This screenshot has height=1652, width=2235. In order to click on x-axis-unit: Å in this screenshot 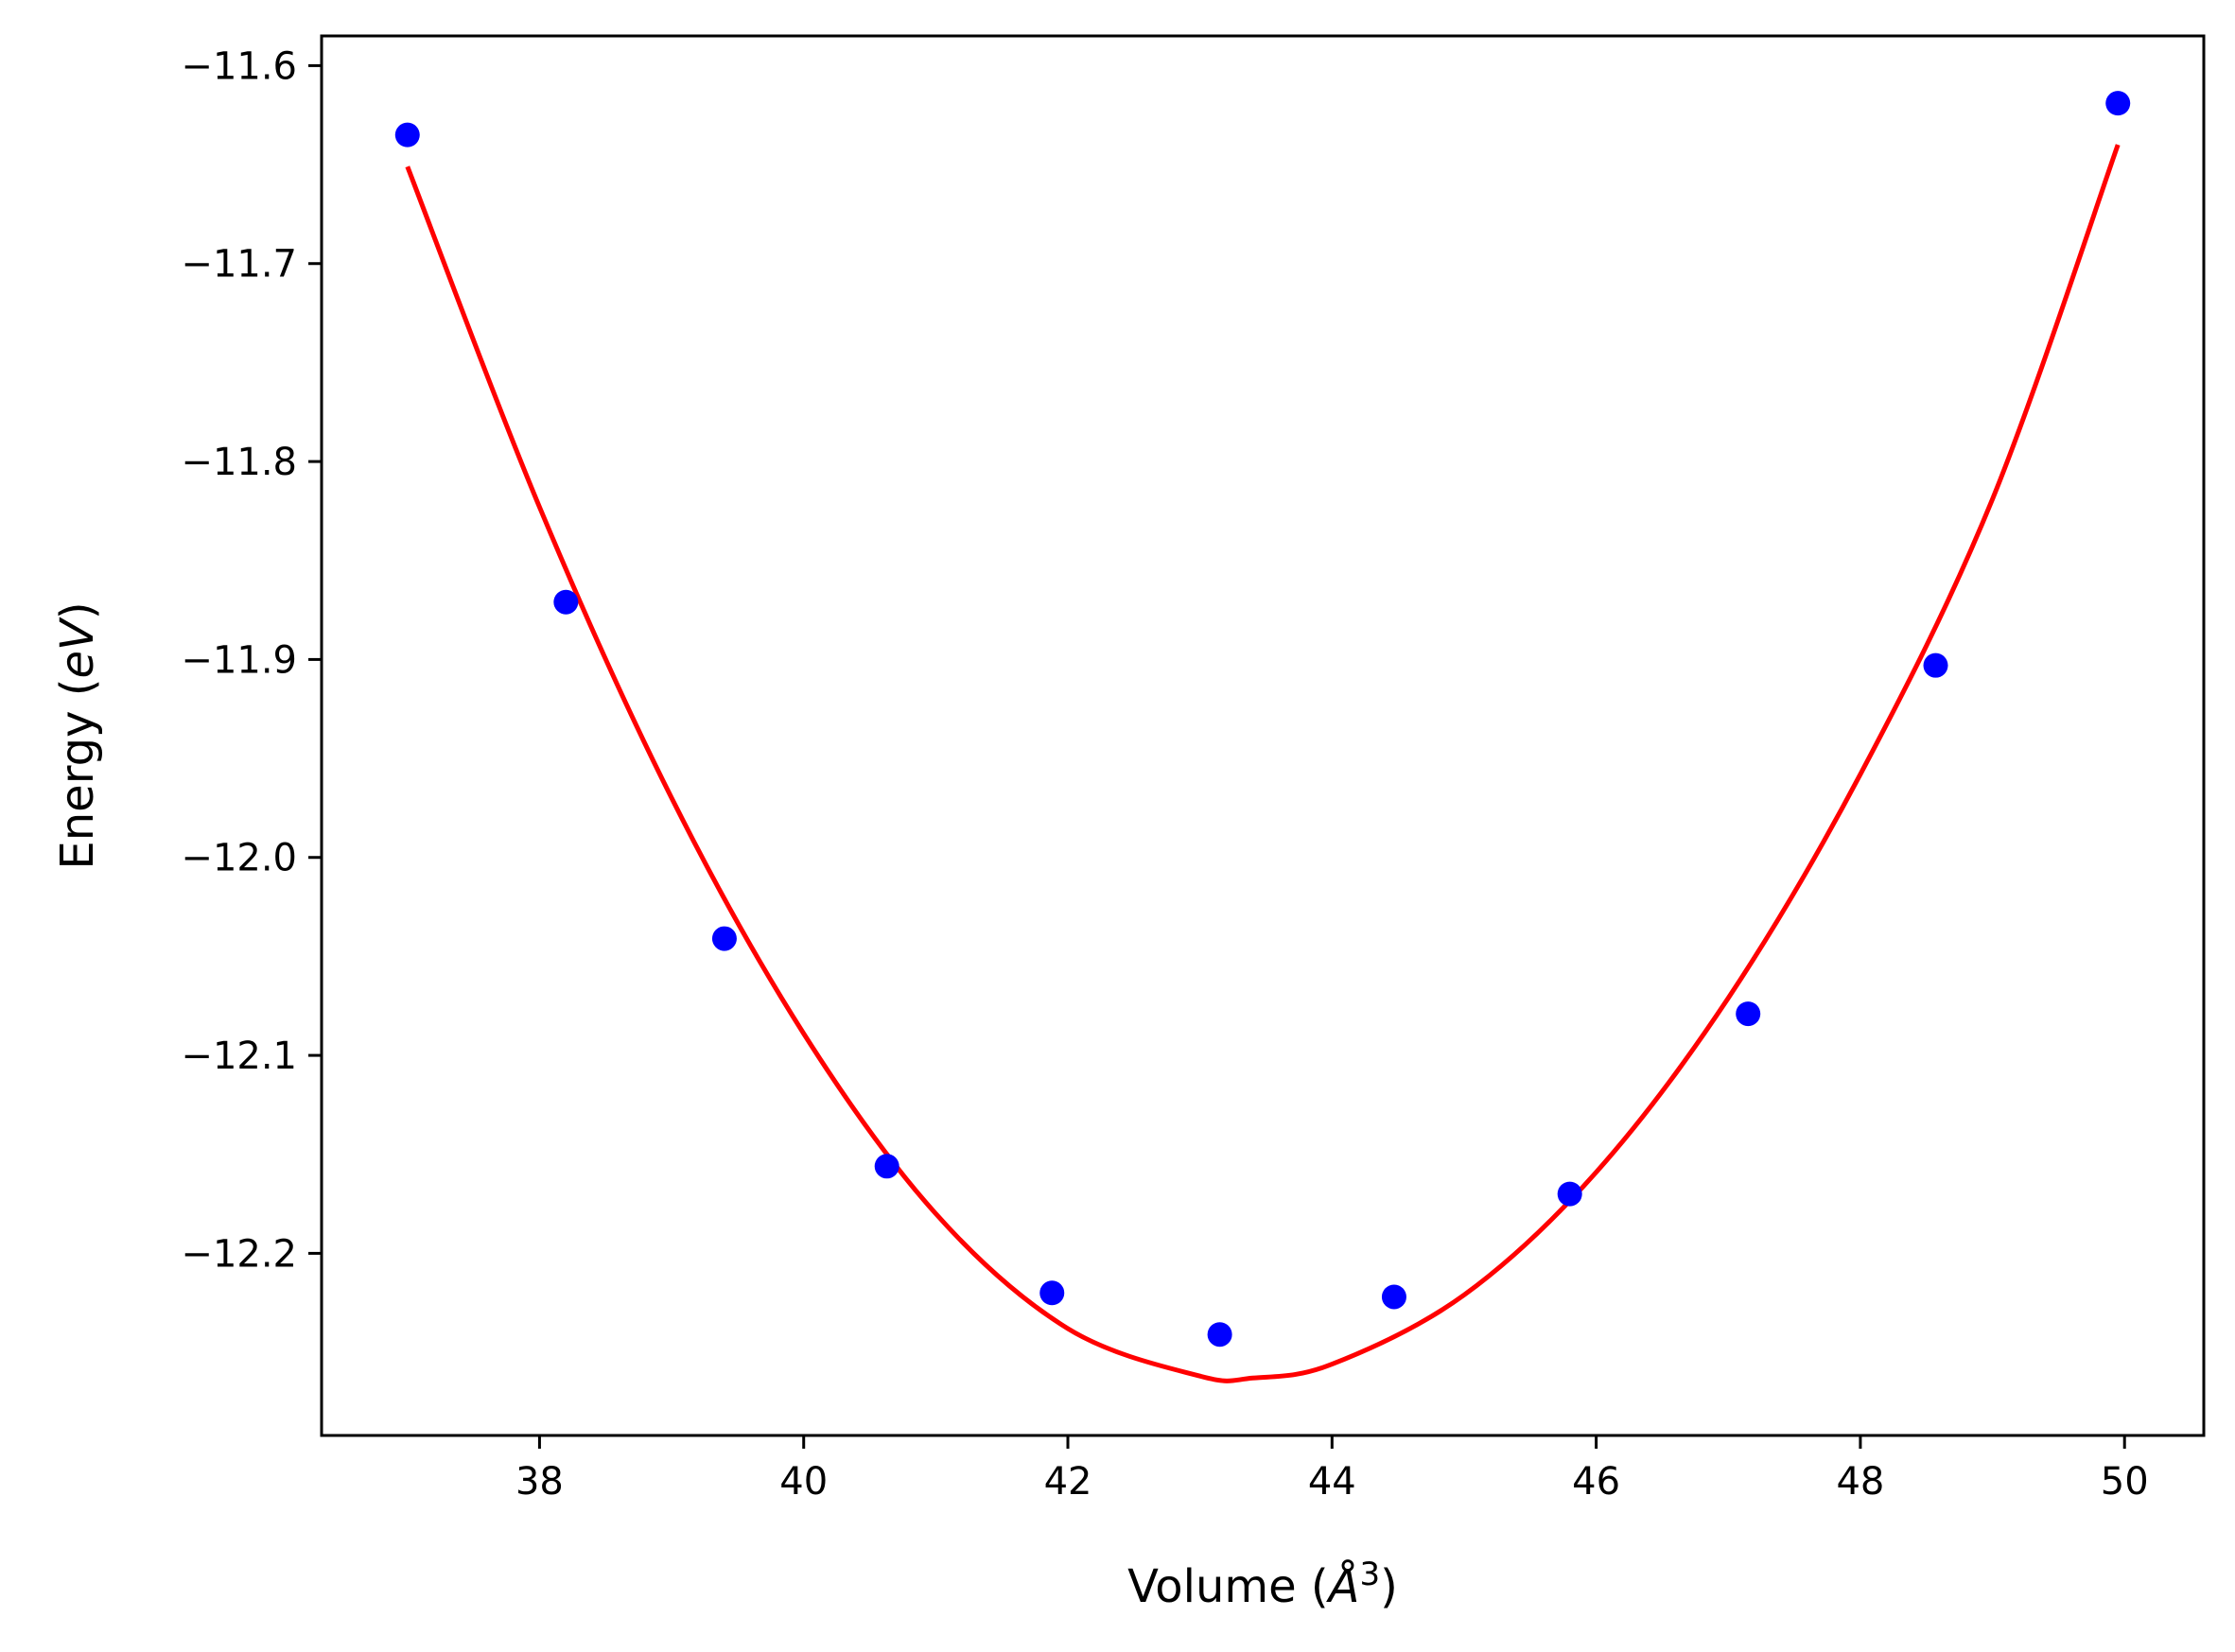, I will do `click(1343, 1586)`.